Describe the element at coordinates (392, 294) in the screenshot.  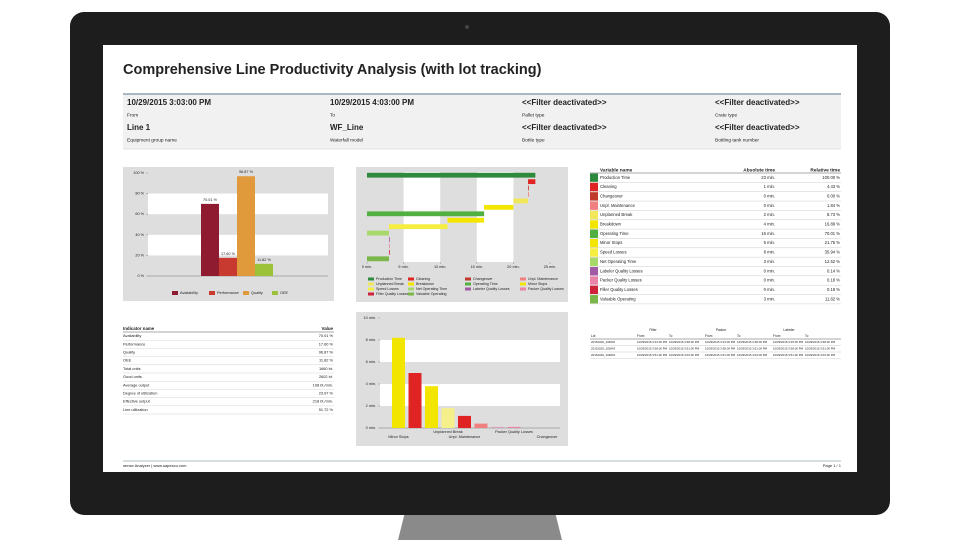
I see `legend-label: Filler Quality Losses` at that location.